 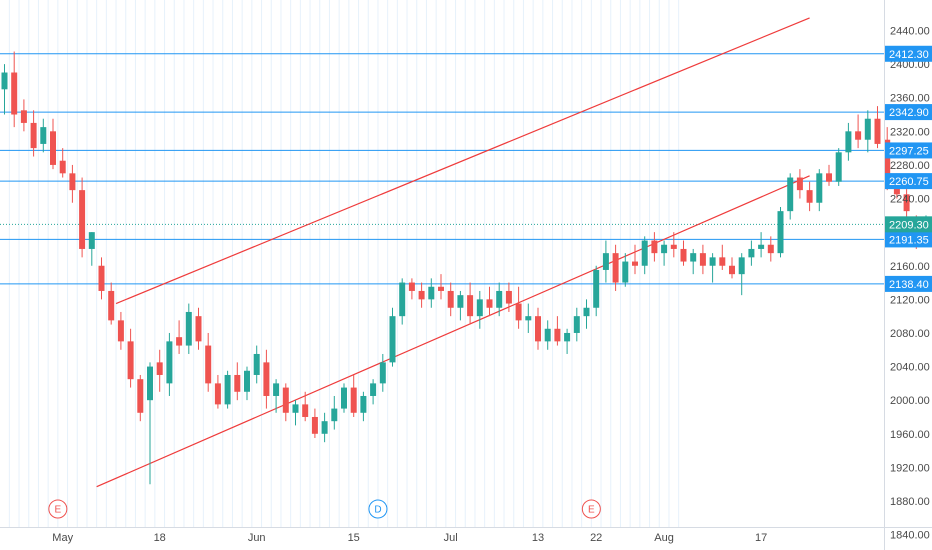 I want to click on date-tick-label: 22, so click(x=596, y=538).